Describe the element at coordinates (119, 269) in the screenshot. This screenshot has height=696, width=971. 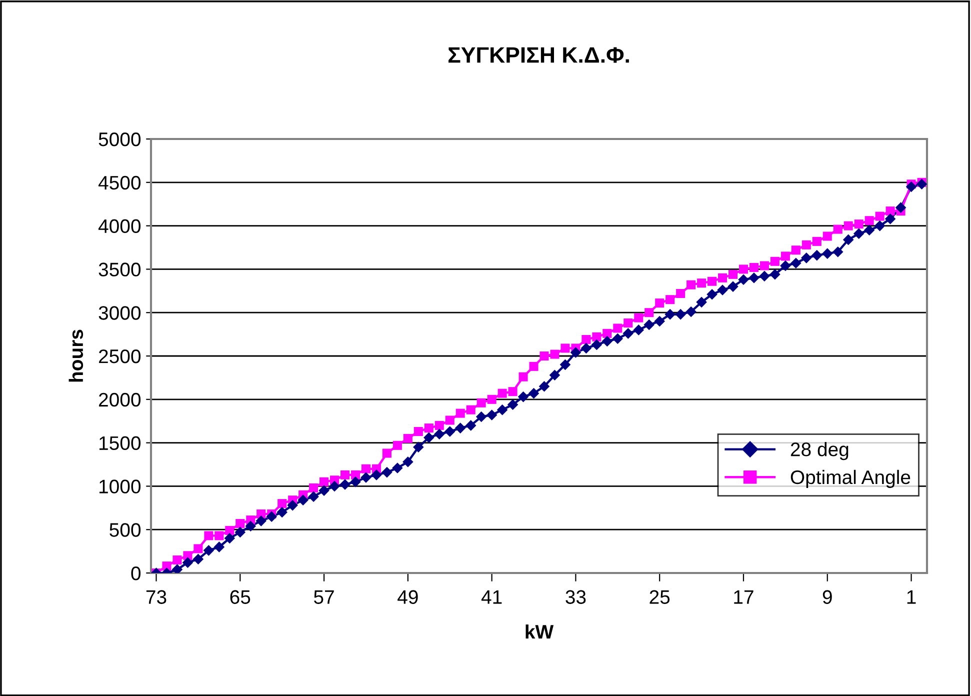
I see `y-tick-label: 3500` at that location.